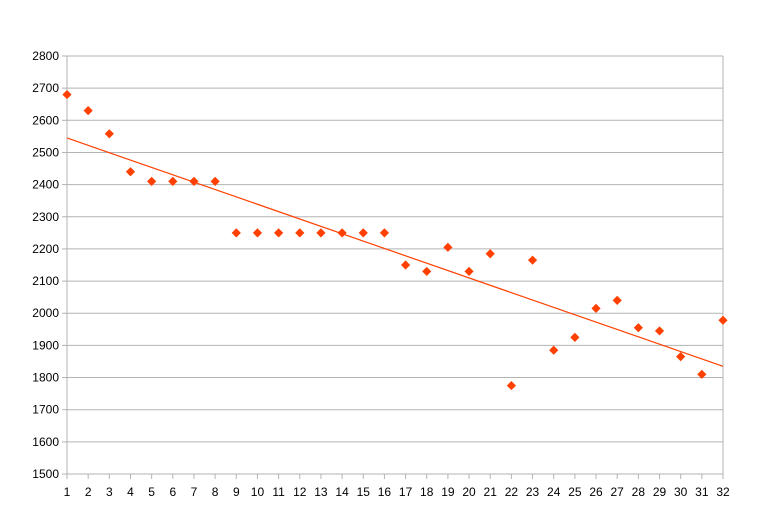  What do you see at coordinates (45, 56) in the screenshot?
I see `y-tick-label-2800: 2800` at bounding box center [45, 56].